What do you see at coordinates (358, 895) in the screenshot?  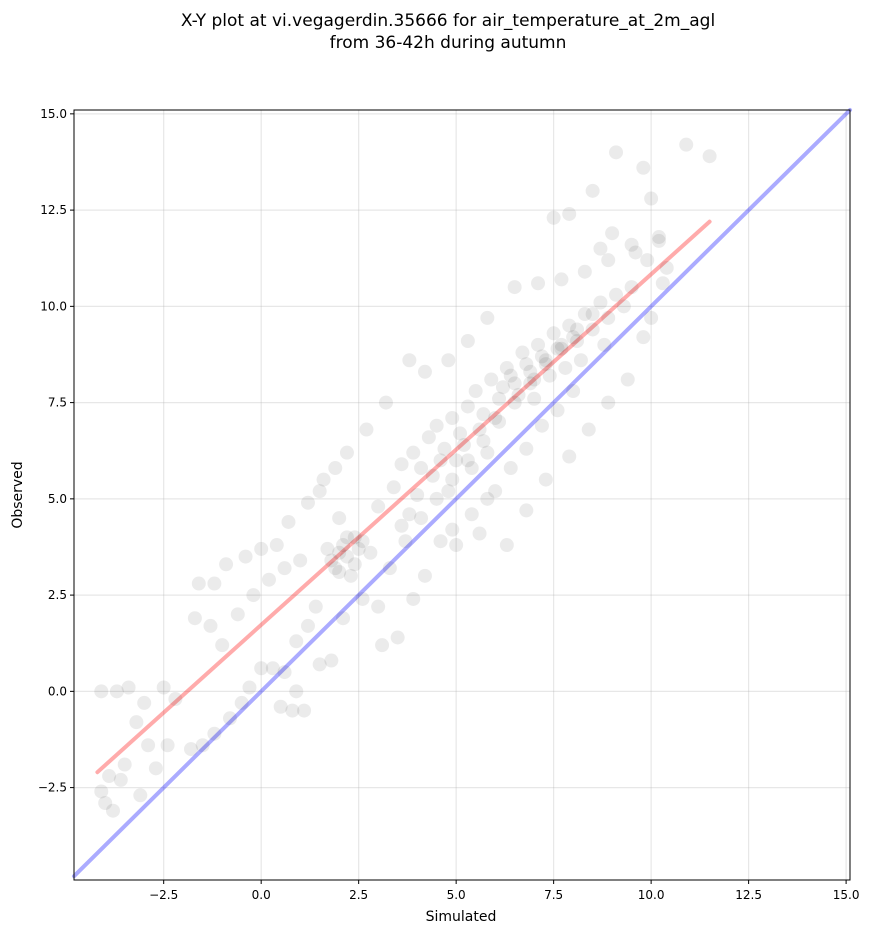 I see `x-tick-label: 2.5` at bounding box center [358, 895].